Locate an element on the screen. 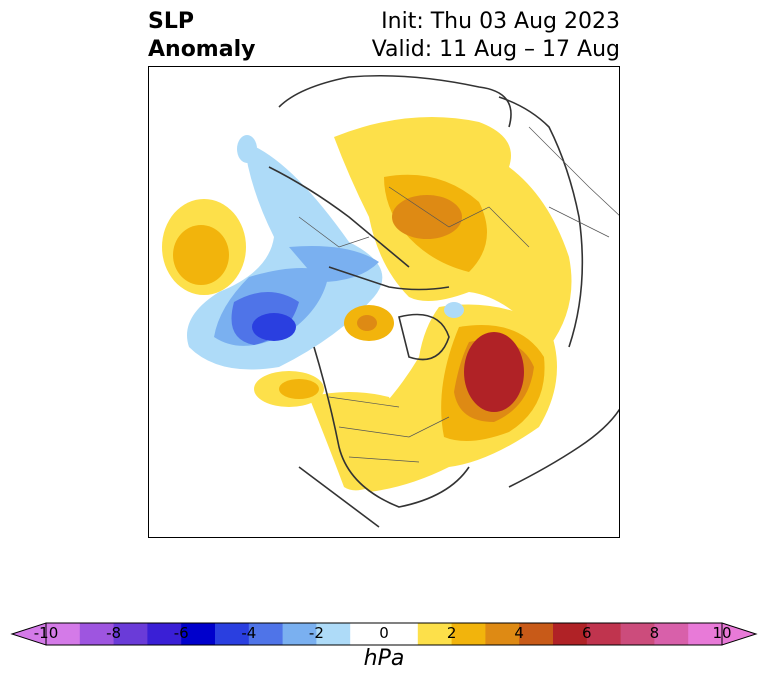 This screenshot has height=685, width=768. init-date: Init: Thu 03 Aug 2023 is located at coordinates (500, 21).